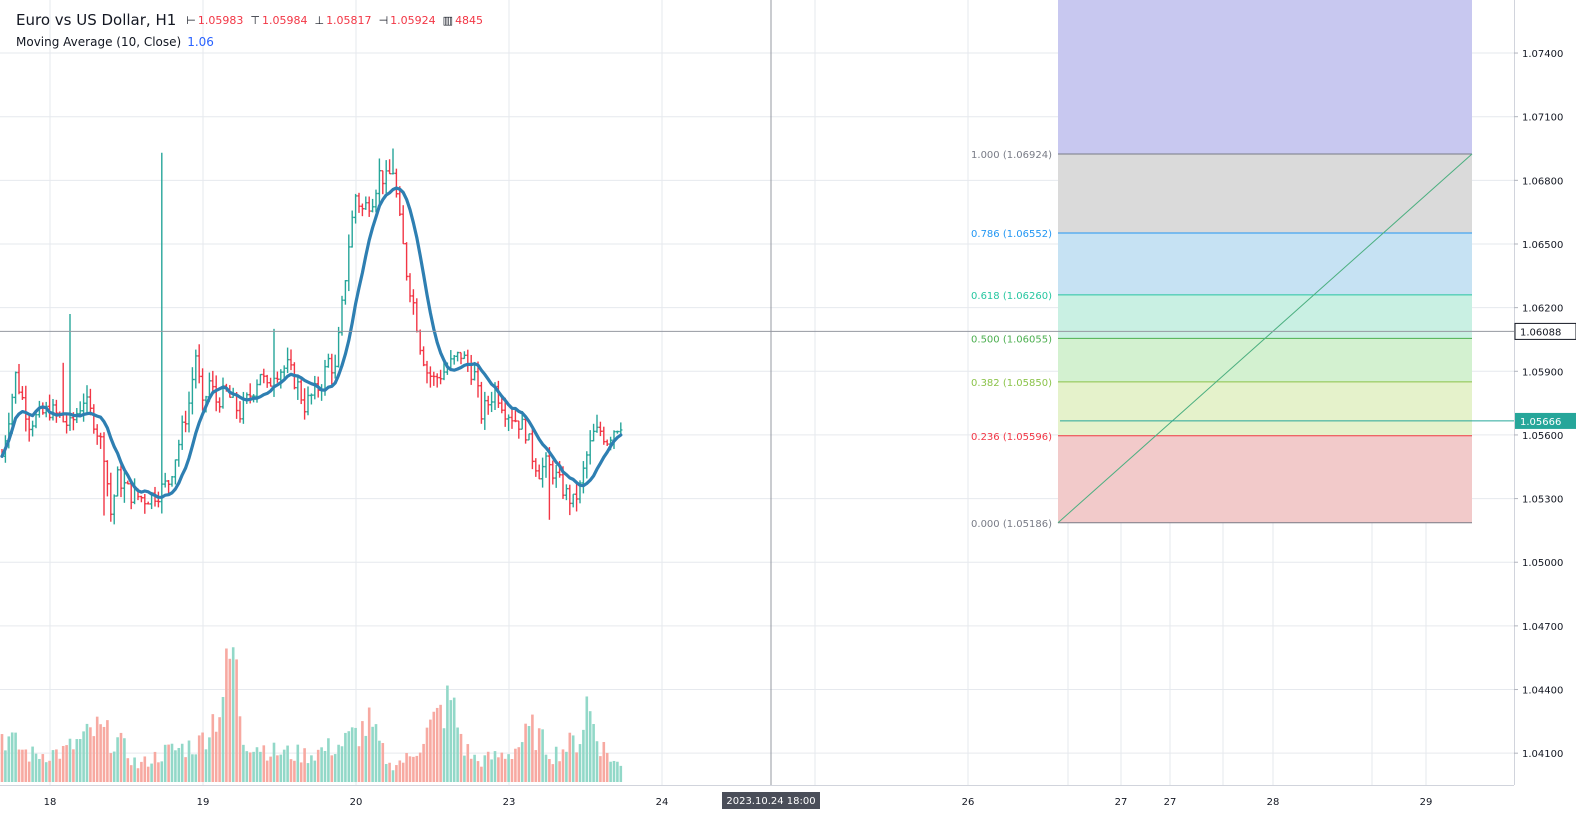 Image resolution: width=1576 pixels, height=821 pixels. Describe the element at coordinates (311, 714) in the screenshot. I see `volume-bars` at that location.